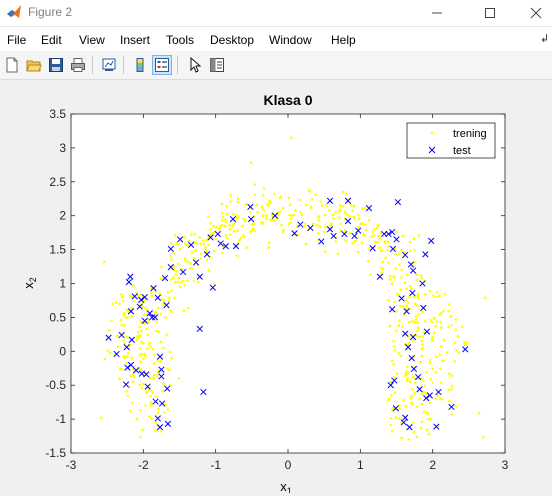 The height and width of the screenshot is (496, 552). I want to click on insert-legend-button, so click(162, 65).